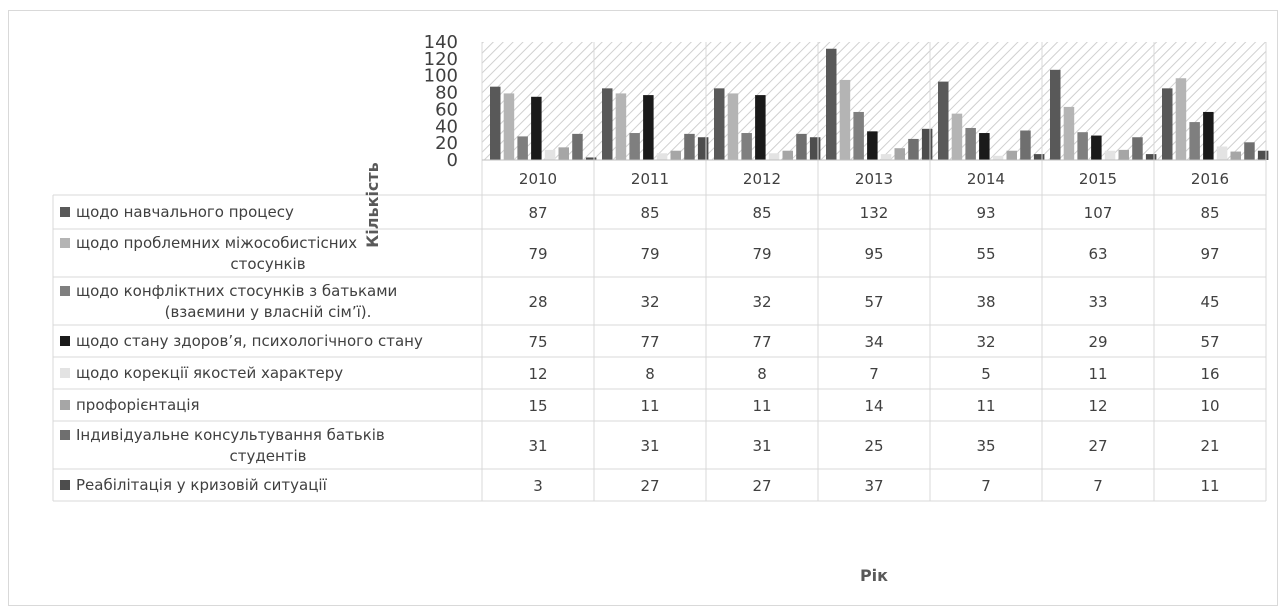  I want to click on data-label: 77, so click(649, 342).